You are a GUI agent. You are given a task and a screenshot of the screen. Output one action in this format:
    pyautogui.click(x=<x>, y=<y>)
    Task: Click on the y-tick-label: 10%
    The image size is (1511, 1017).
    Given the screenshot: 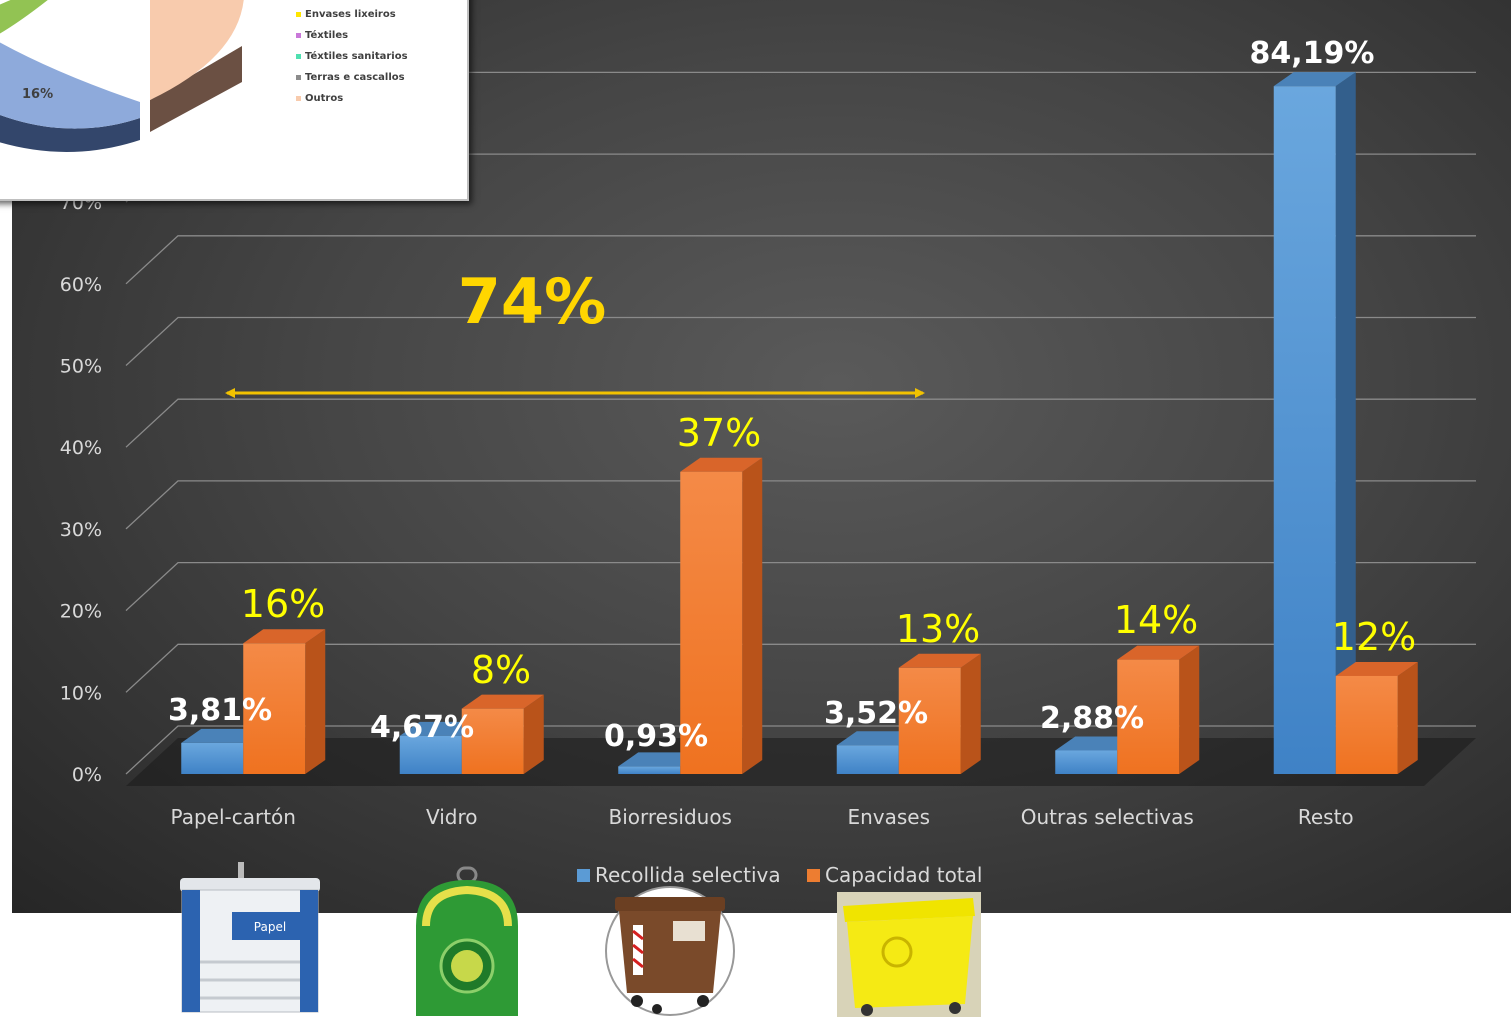 What is the action you would take?
    pyautogui.click(x=81, y=693)
    